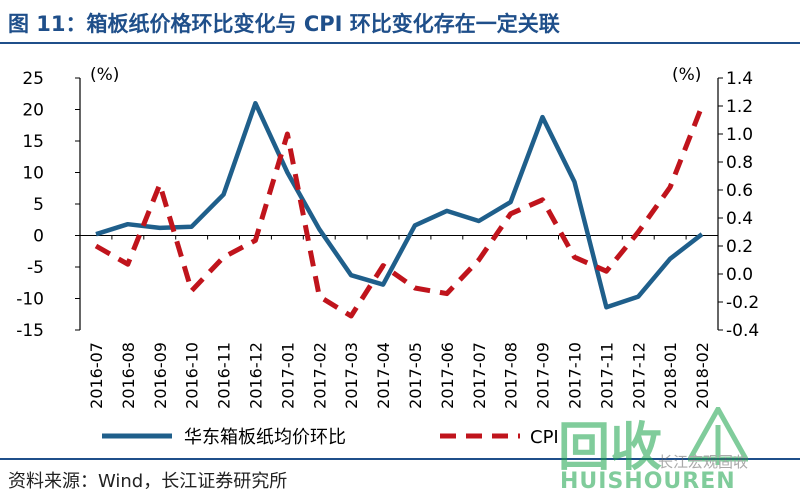  What do you see at coordinates (319, 375) in the screenshot?
I see `x-axis-tick-label: 2017-02` at bounding box center [319, 375].